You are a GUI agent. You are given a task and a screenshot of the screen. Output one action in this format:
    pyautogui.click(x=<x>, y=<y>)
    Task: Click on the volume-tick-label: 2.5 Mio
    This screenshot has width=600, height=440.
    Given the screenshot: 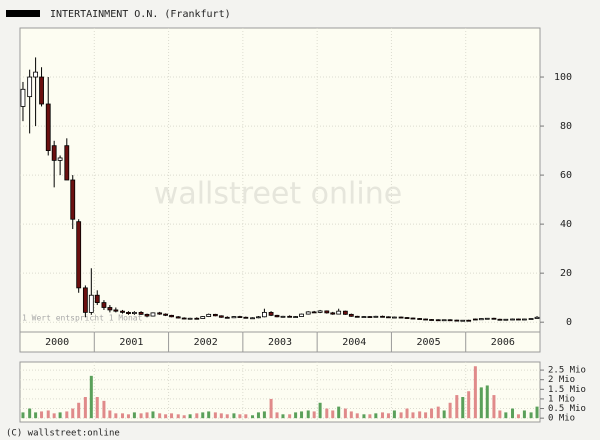 What is the action you would take?
    pyautogui.click(x=567, y=371)
    